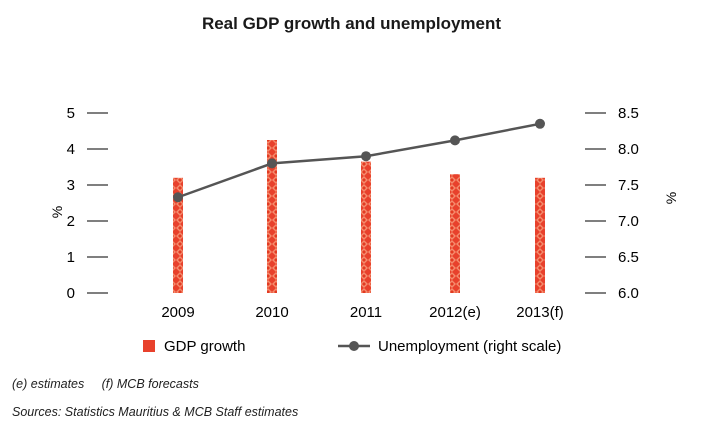  Describe the element at coordinates (71, 221) in the screenshot. I see `left-tick-label: 2` at that location.